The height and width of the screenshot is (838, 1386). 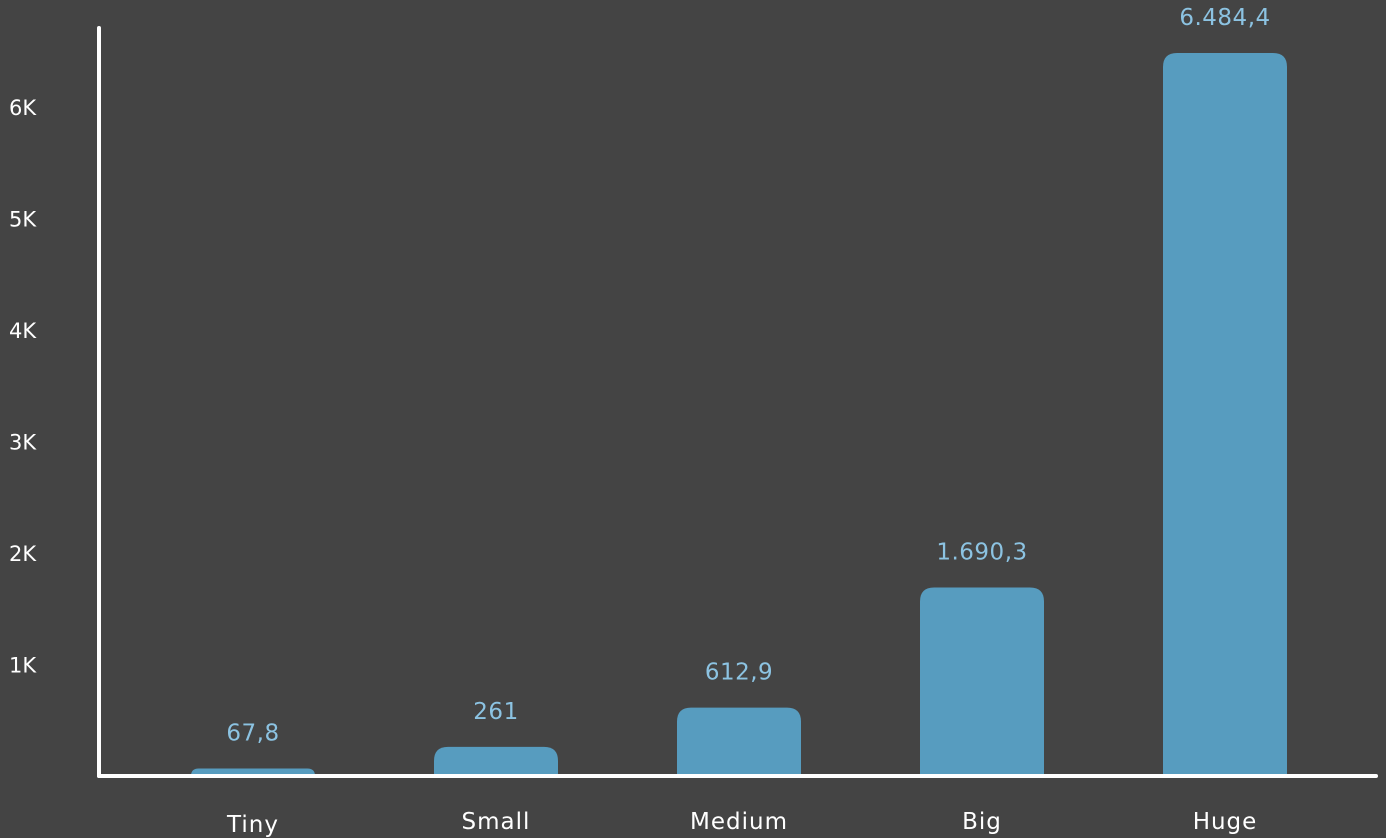 What do you see at coordinates (982, 822) in the screenshot?
I see `x-tick-label: Big` at bounding box center [982, 822].